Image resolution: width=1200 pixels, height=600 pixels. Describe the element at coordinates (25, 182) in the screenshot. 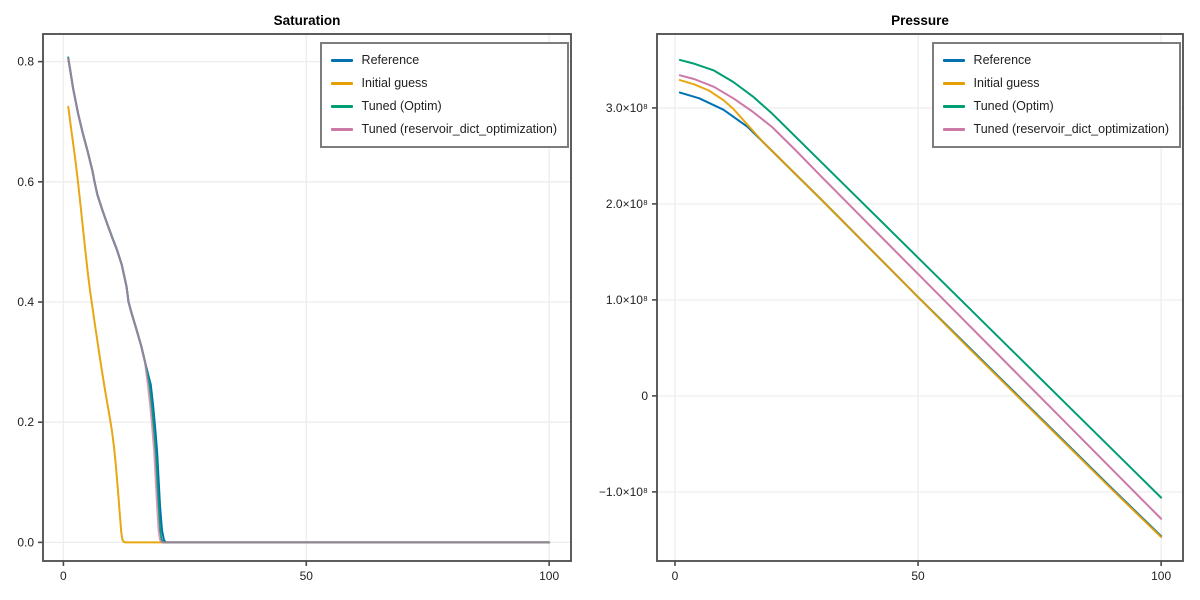

I see `y-tick-label: 0.6` at that location.